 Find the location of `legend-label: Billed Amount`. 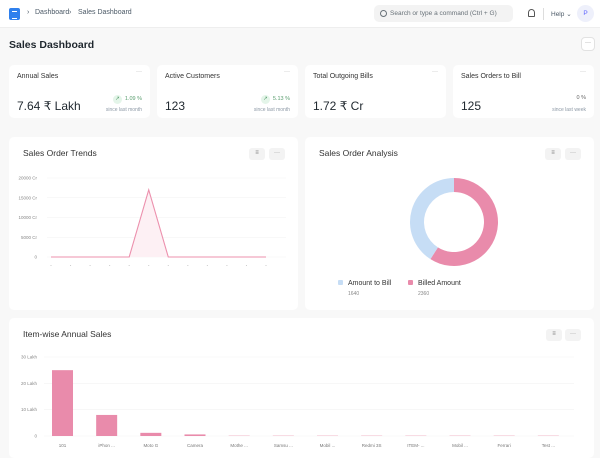

legend-label: Billed Amount is located at coordinates (439, 283).